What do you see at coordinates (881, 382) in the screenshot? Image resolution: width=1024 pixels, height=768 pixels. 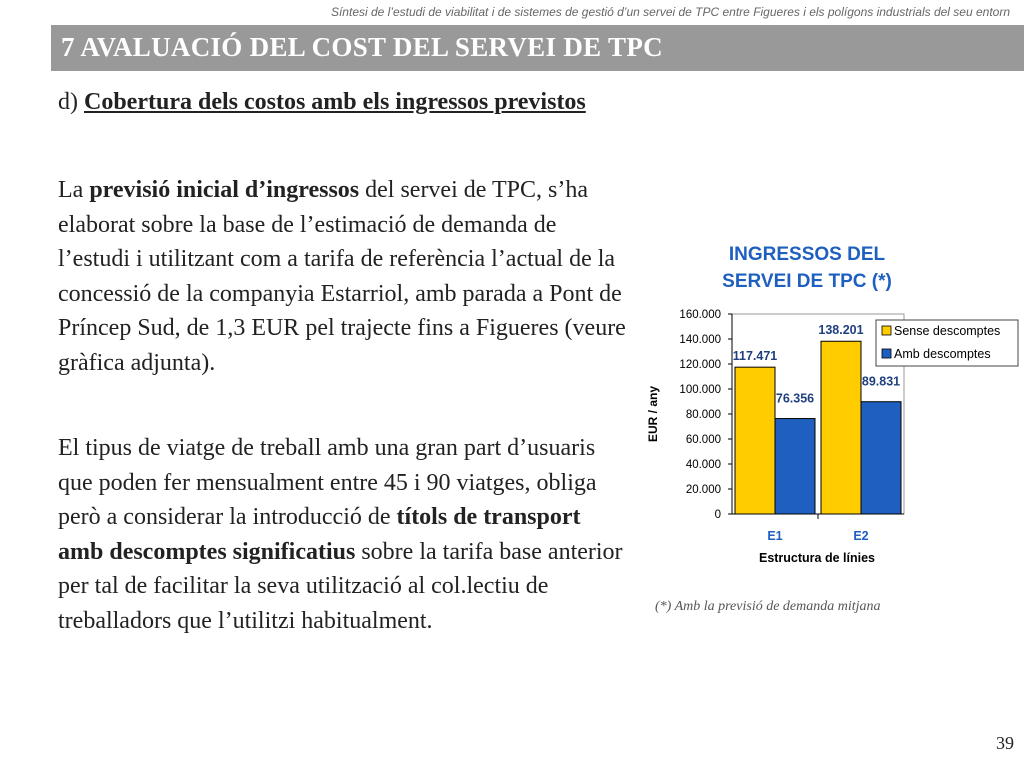 I see `data-label: 89.831` at bounding box center [881, 382].